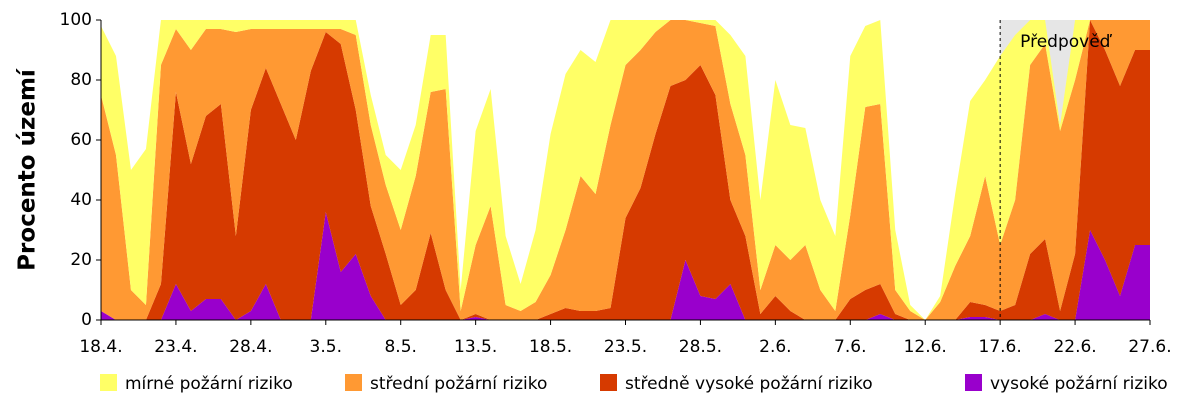  Describe the element at coordinates (400, 347) in the screenshot. I see `x-tick-label: 8.5.` at that location.